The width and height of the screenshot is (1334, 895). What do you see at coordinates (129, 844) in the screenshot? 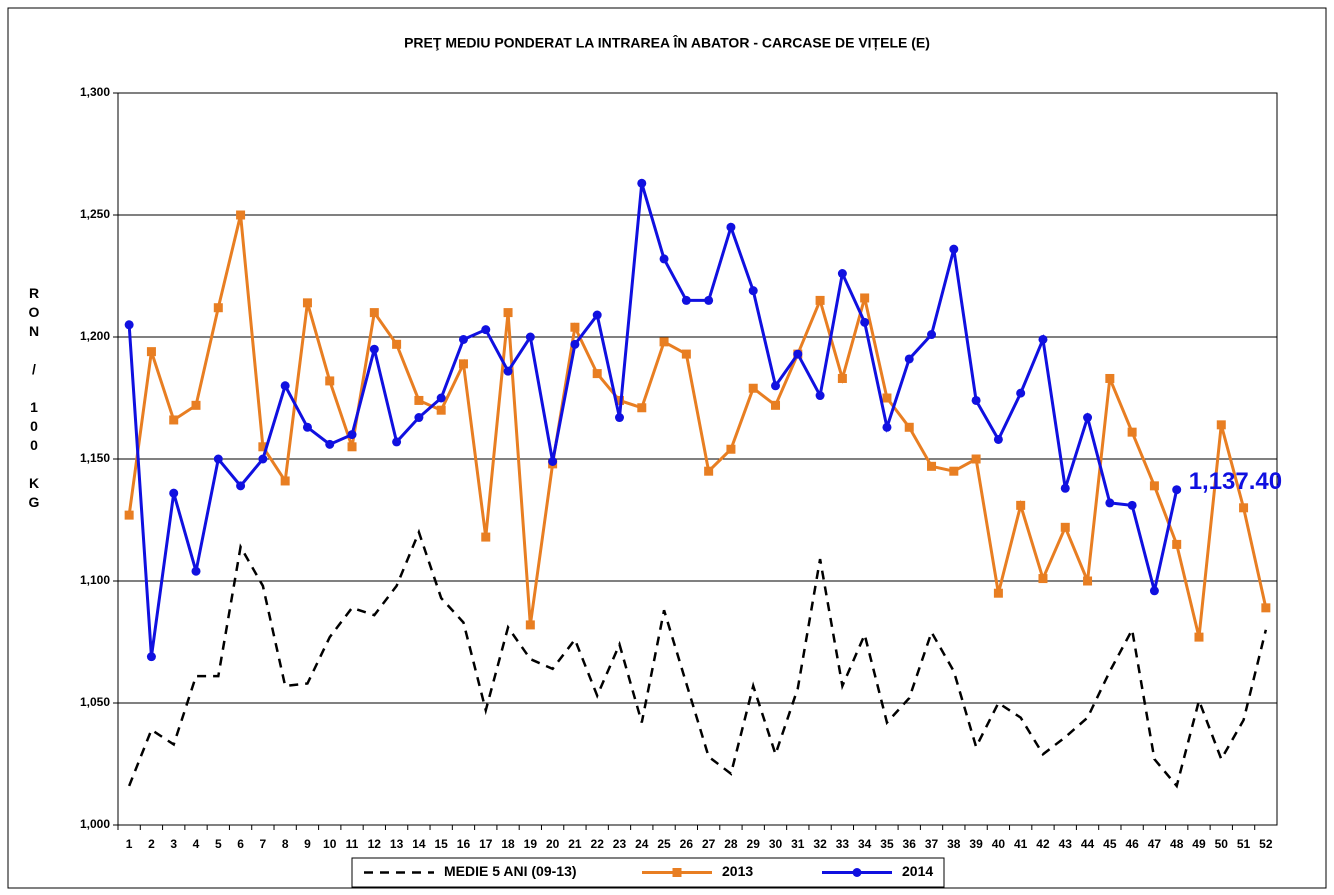
I see `x-tick-label: 1` at bounding box center [129, 844].